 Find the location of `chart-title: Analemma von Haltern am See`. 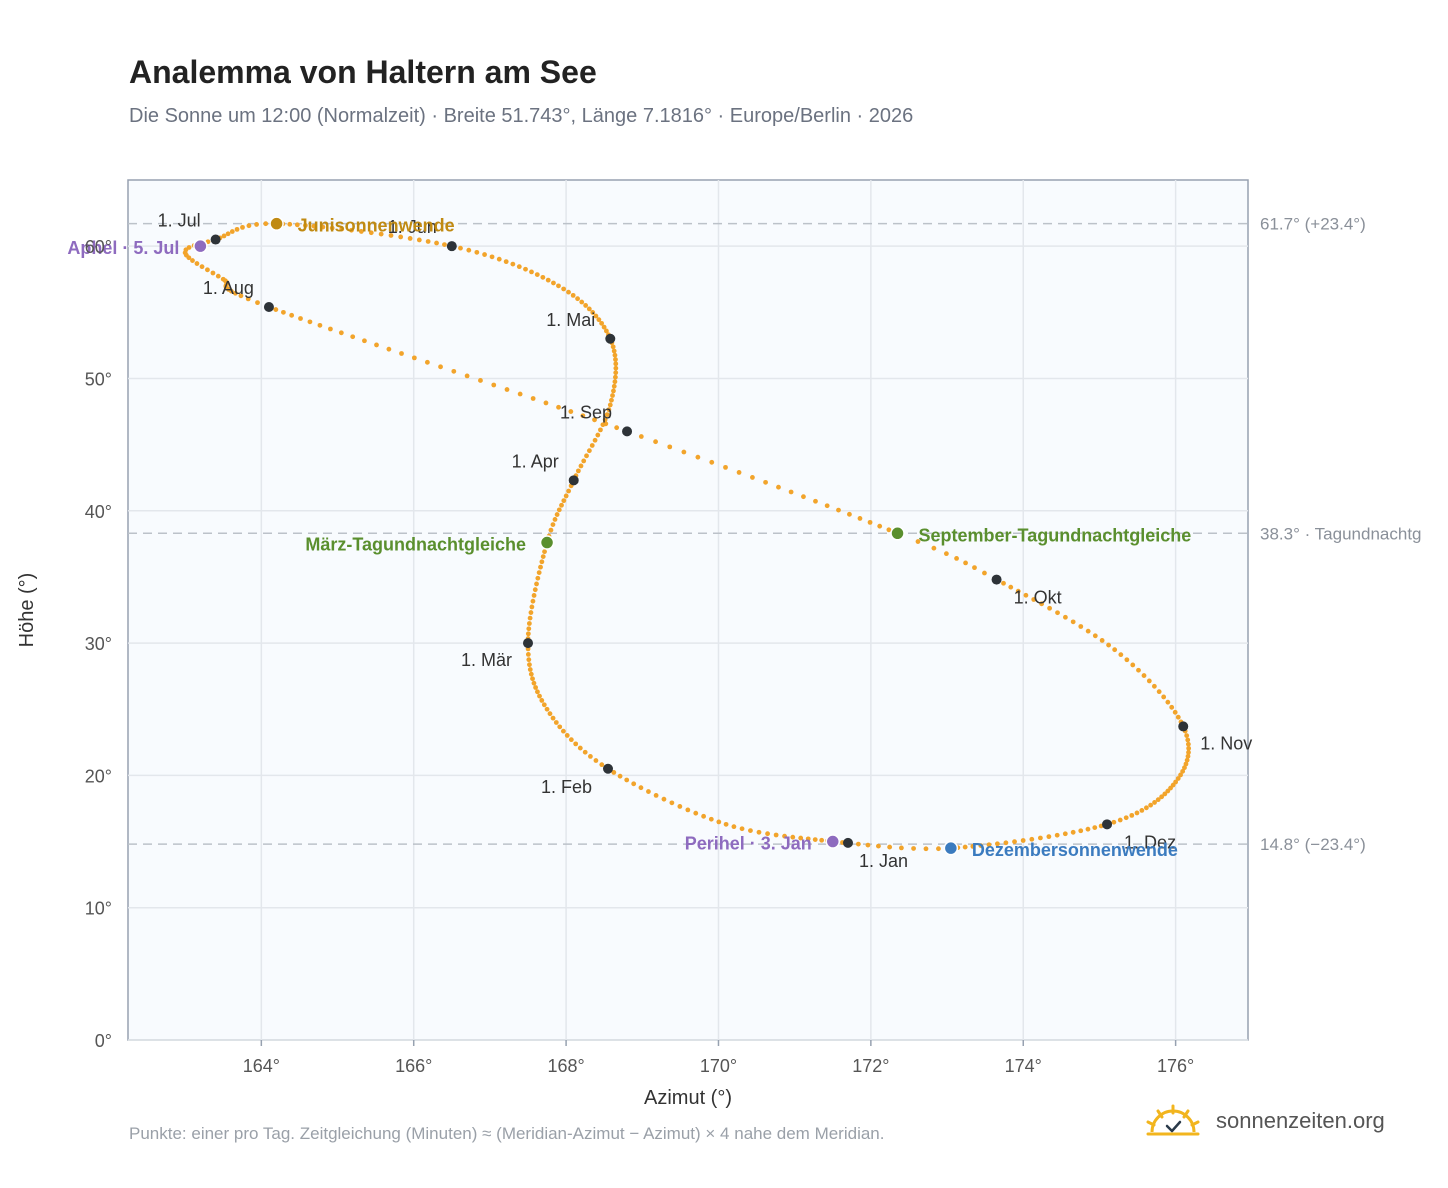

chart-title: Analemma von Haltern am See is located at coordinates (363, 72).